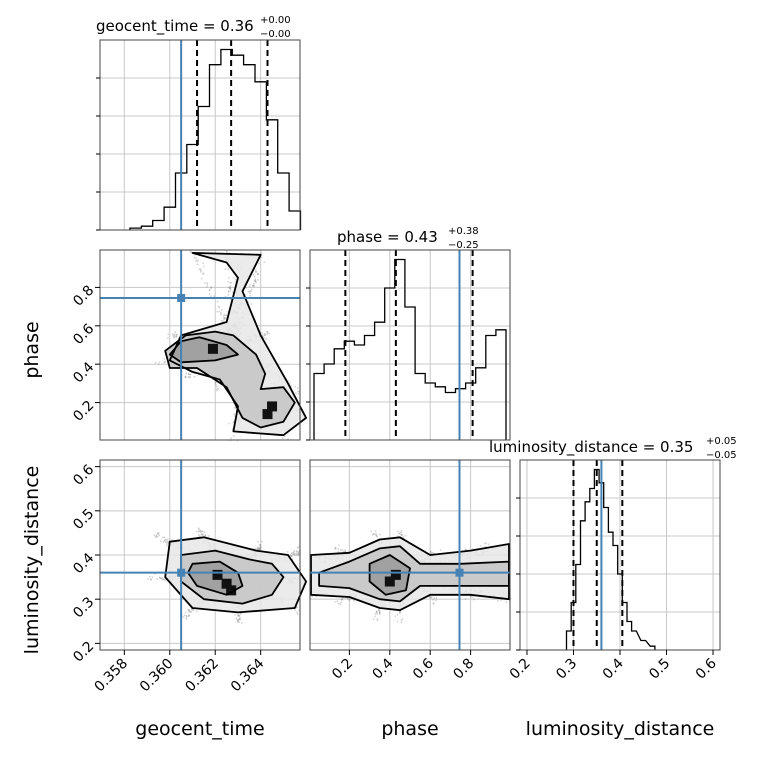 The width and height of the screenshot is (760, 760). What do you see at coordinates (83, 563) in the screenshot?
I see `y-tick-label-luminosity_distance: 0.4` at bounding box center [83, 563].